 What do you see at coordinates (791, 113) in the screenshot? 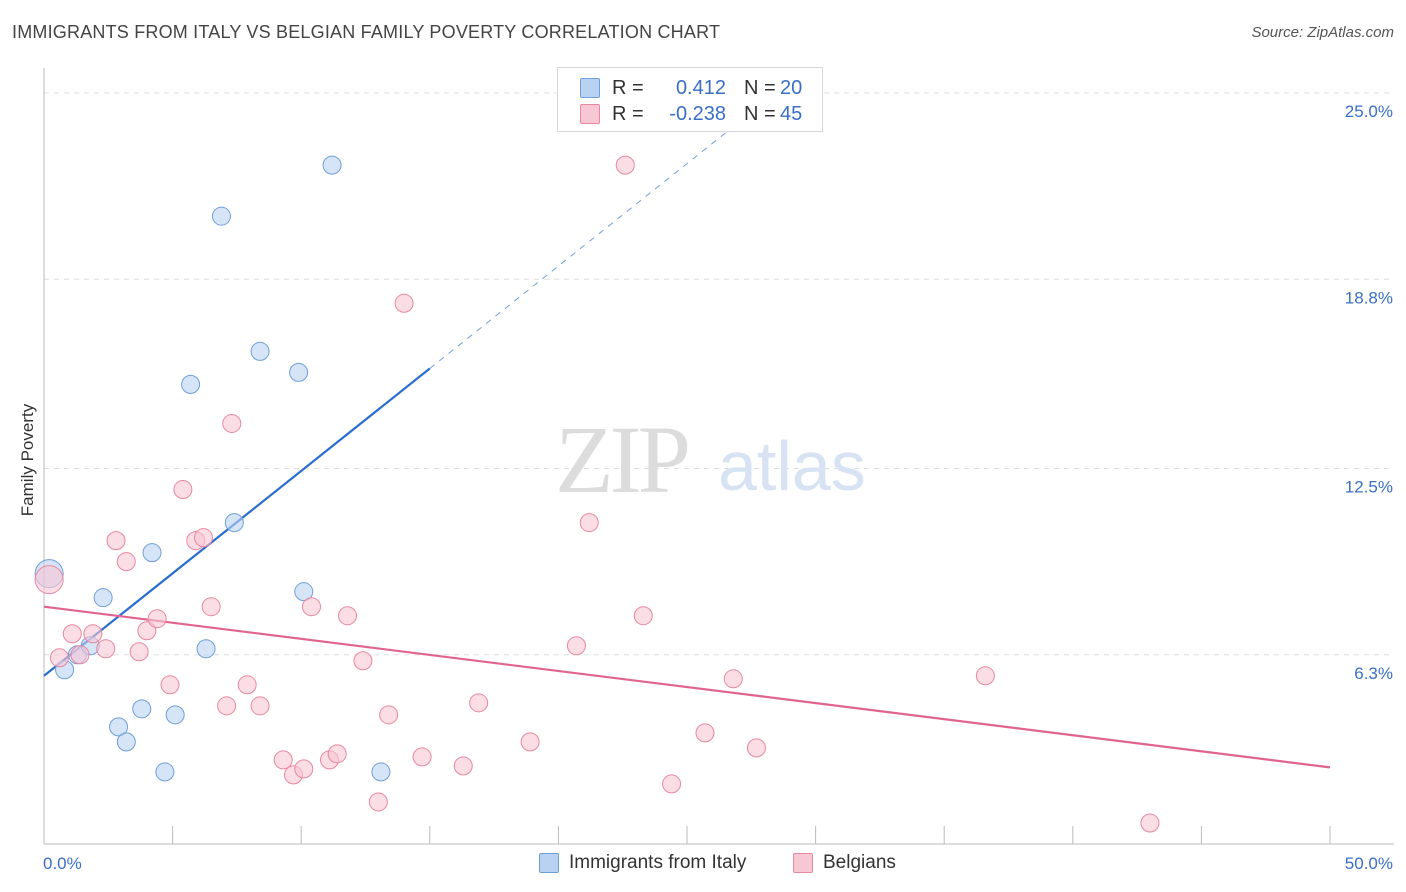
I see `legend-n-value-belgians: 45` at bounding box center [791, 113].